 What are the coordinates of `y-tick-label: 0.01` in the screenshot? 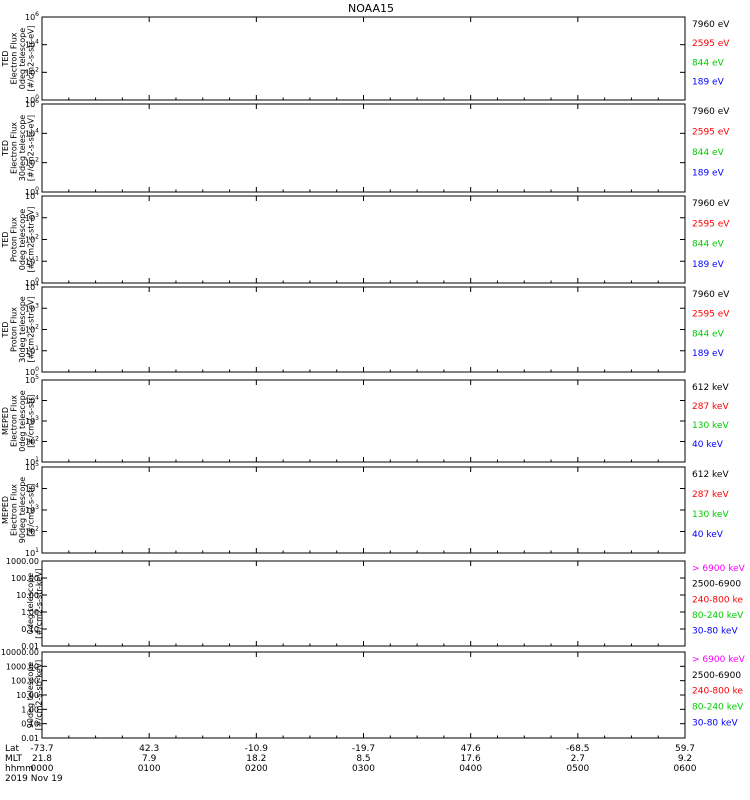 It's located at (30, 646).